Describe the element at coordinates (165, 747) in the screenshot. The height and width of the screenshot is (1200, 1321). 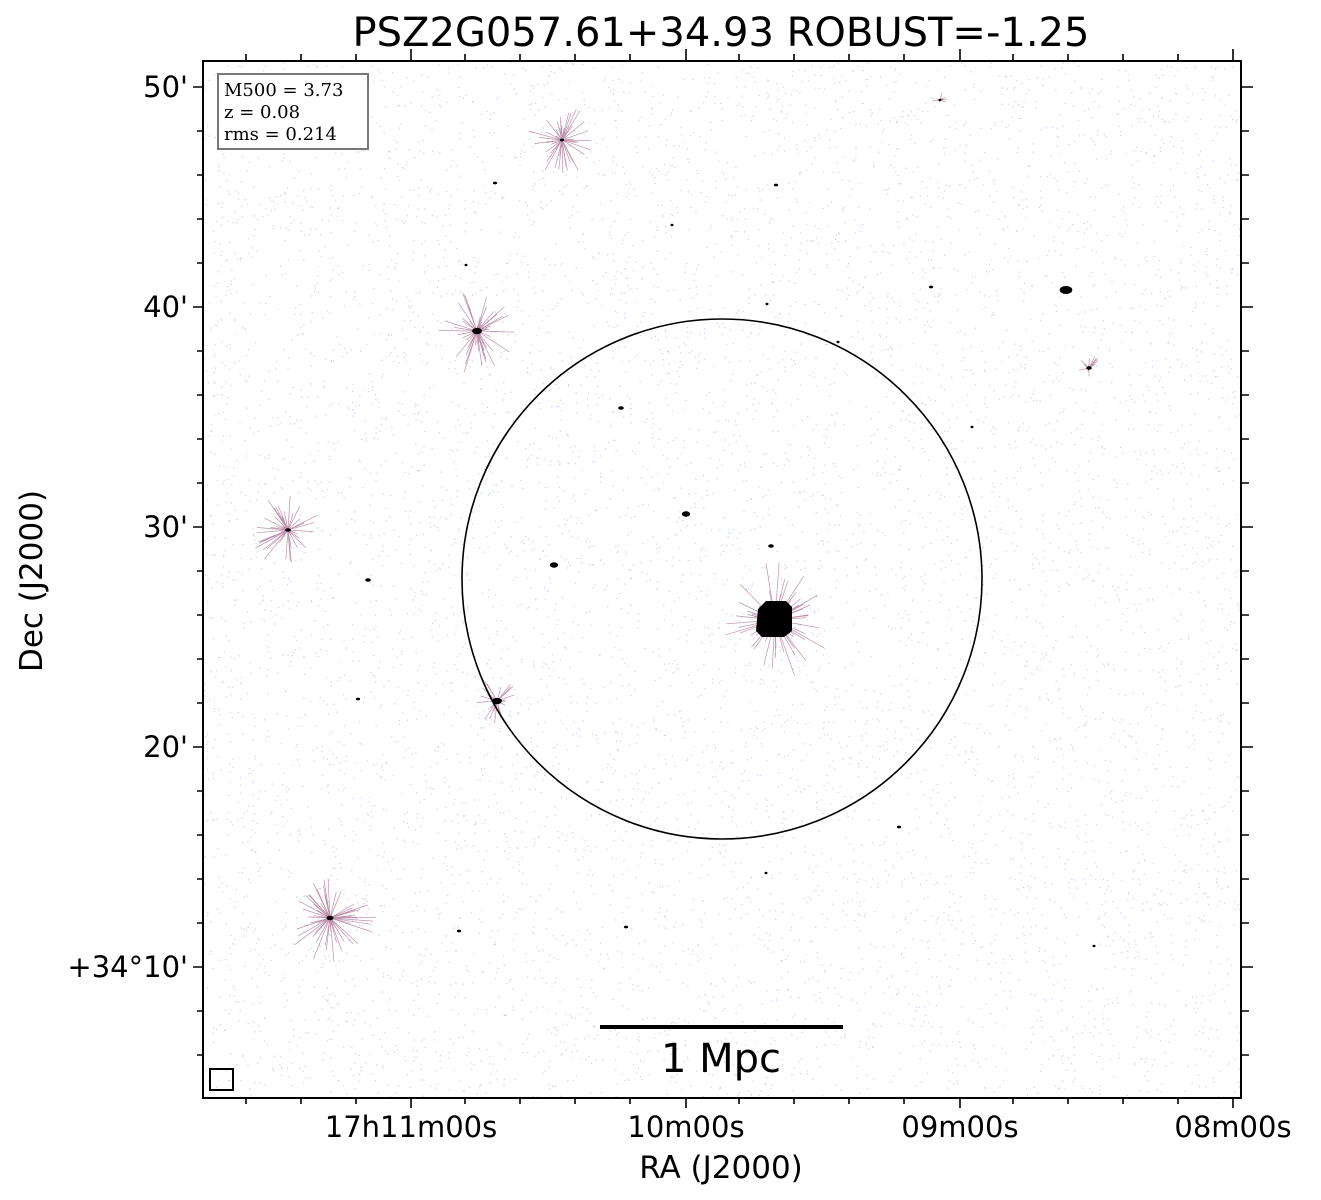
I see `y-tick-label-20: 20'` at that location.